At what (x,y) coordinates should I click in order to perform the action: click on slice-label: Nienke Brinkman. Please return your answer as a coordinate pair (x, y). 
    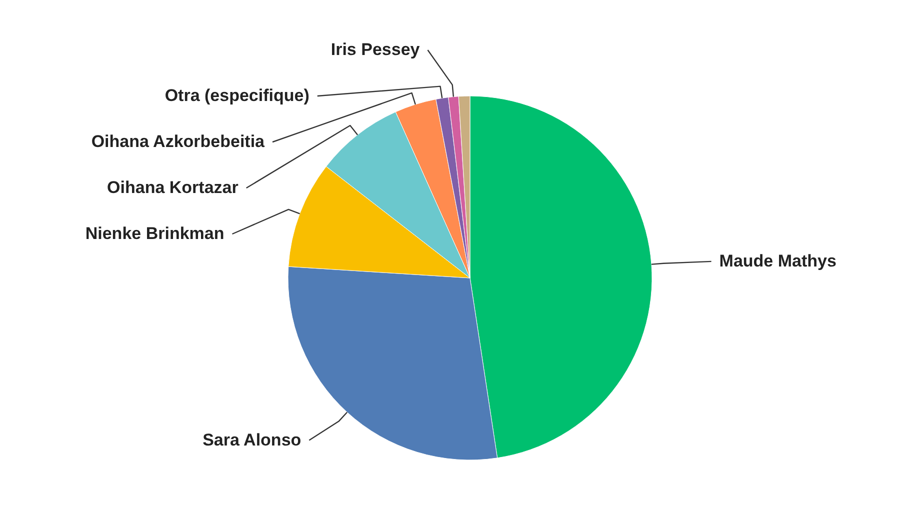
    Looking at the image, I should click on (154, 233).